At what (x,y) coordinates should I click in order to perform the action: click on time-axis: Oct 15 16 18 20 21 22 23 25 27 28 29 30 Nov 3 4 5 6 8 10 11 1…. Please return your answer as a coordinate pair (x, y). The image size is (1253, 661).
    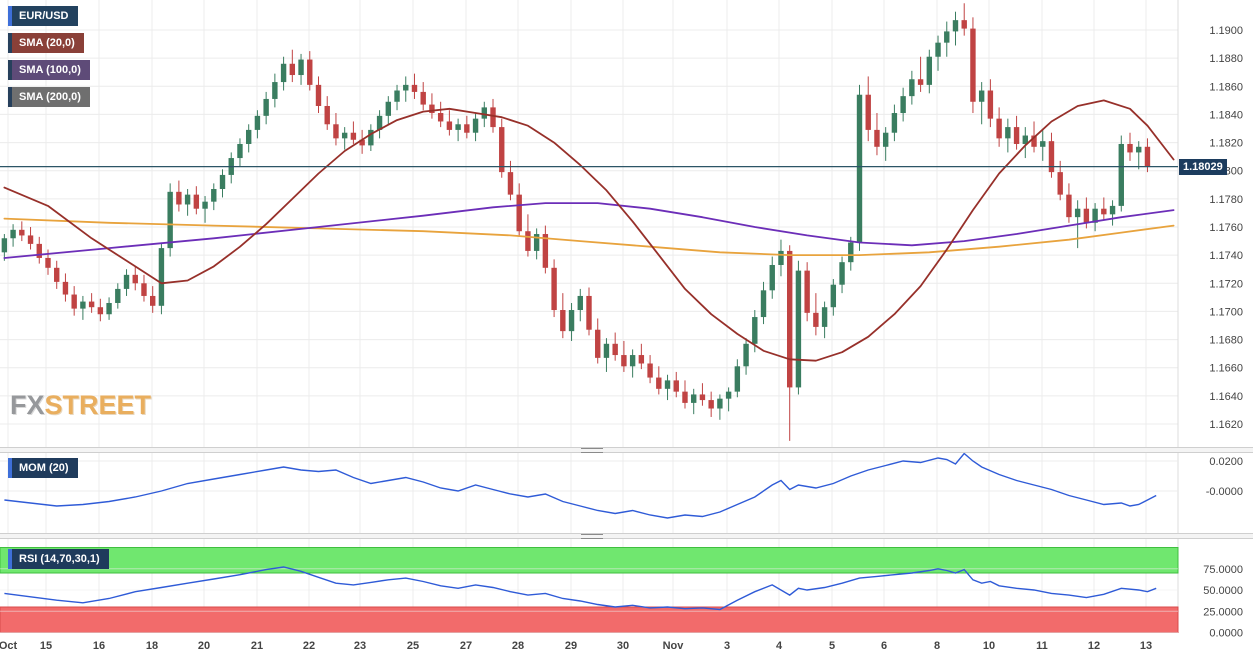
    Looking at the image, I should click on (576, 646).